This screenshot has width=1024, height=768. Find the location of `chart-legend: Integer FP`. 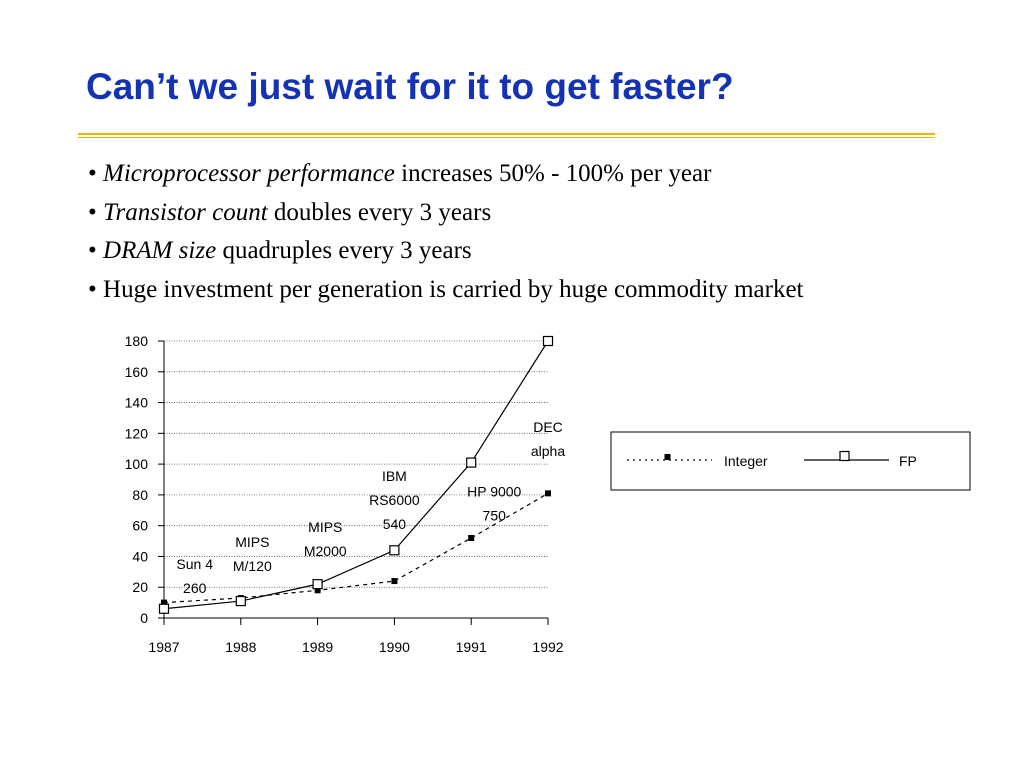

chart-legend: Integer FP is located at coordinates (790, 461).